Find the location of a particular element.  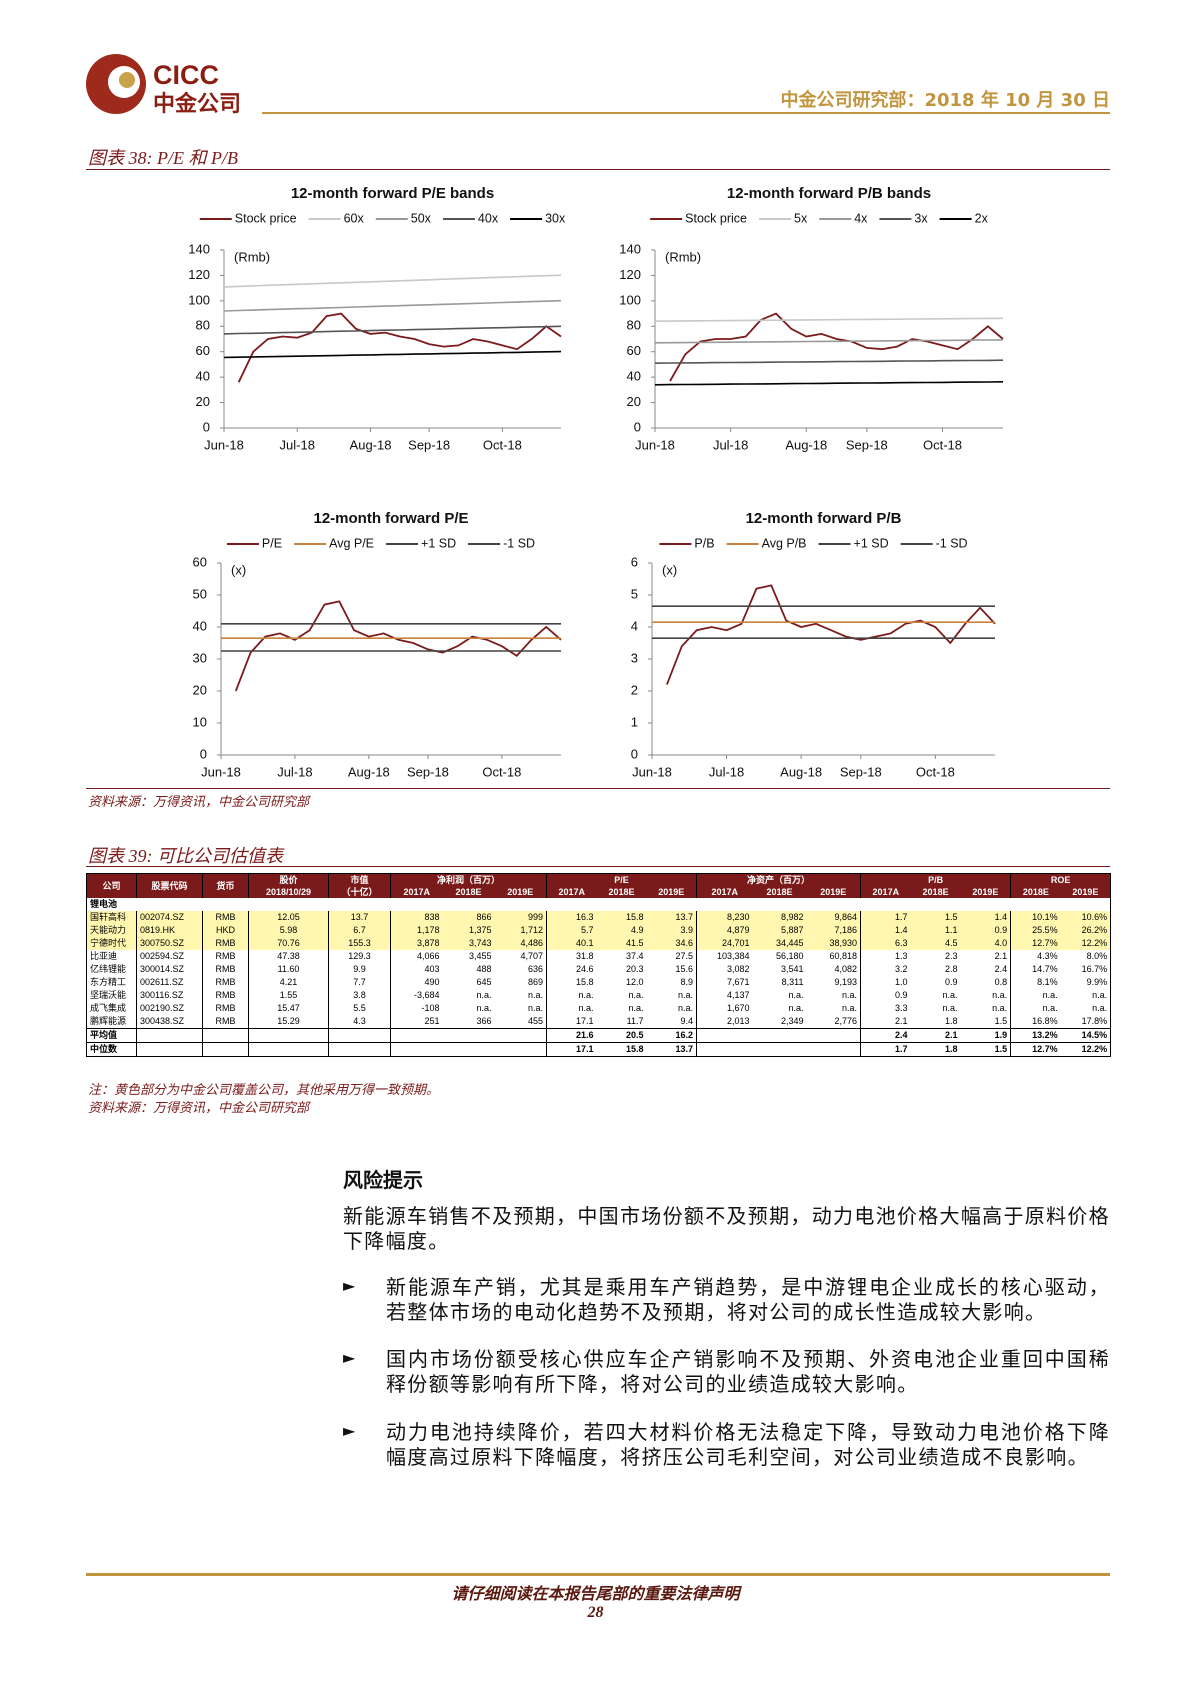

table-cell: 1,178 is located at coordinates (416, 930).